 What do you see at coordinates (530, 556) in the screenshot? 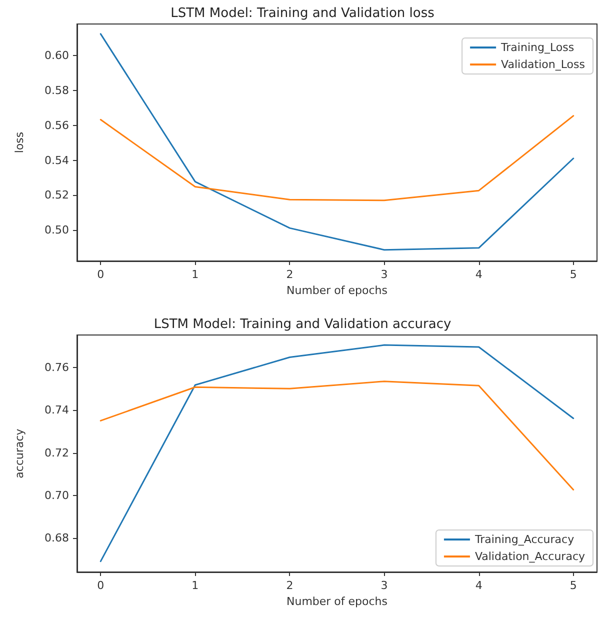
I see `legend-label: Validation_Accuracy` at bounding box center [530, 556].